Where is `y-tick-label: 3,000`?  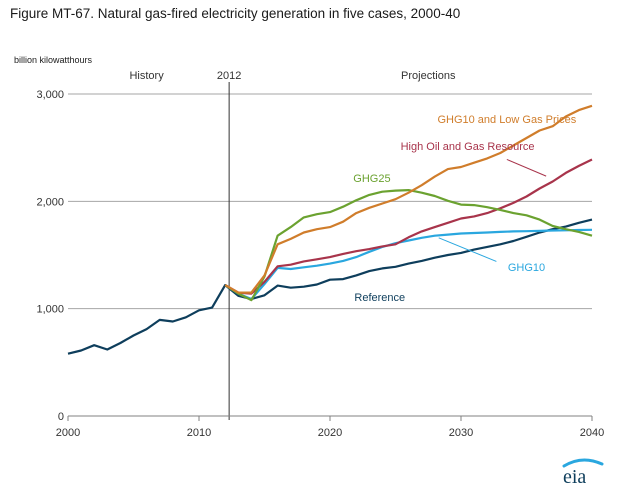 y-tick-label: 3,000 is located at coordinates (50, 95).